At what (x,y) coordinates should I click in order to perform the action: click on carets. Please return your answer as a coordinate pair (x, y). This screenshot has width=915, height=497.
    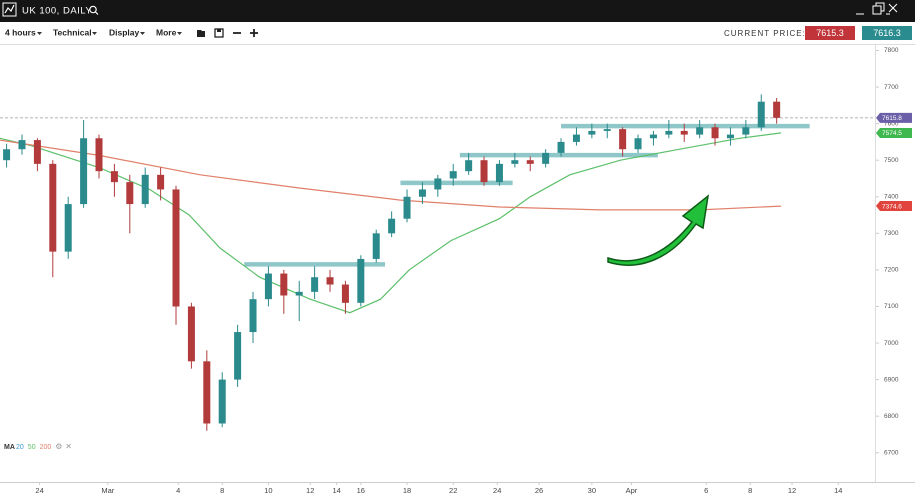
    Looking at the image, I should click on (109, 33).